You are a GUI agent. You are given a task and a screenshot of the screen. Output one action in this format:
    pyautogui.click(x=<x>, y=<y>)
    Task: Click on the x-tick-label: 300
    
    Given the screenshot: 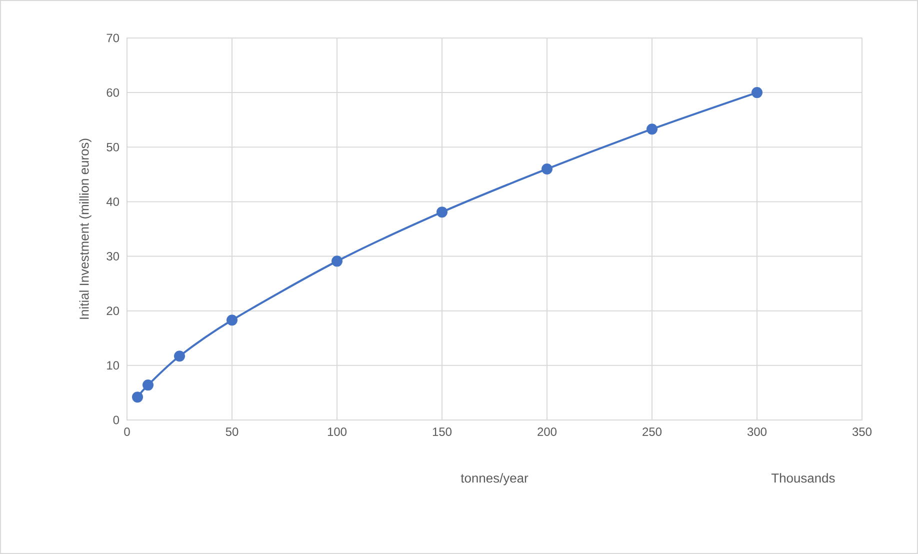 What is the action you would take?
    pyautogui.click(x=757, y=432)
    